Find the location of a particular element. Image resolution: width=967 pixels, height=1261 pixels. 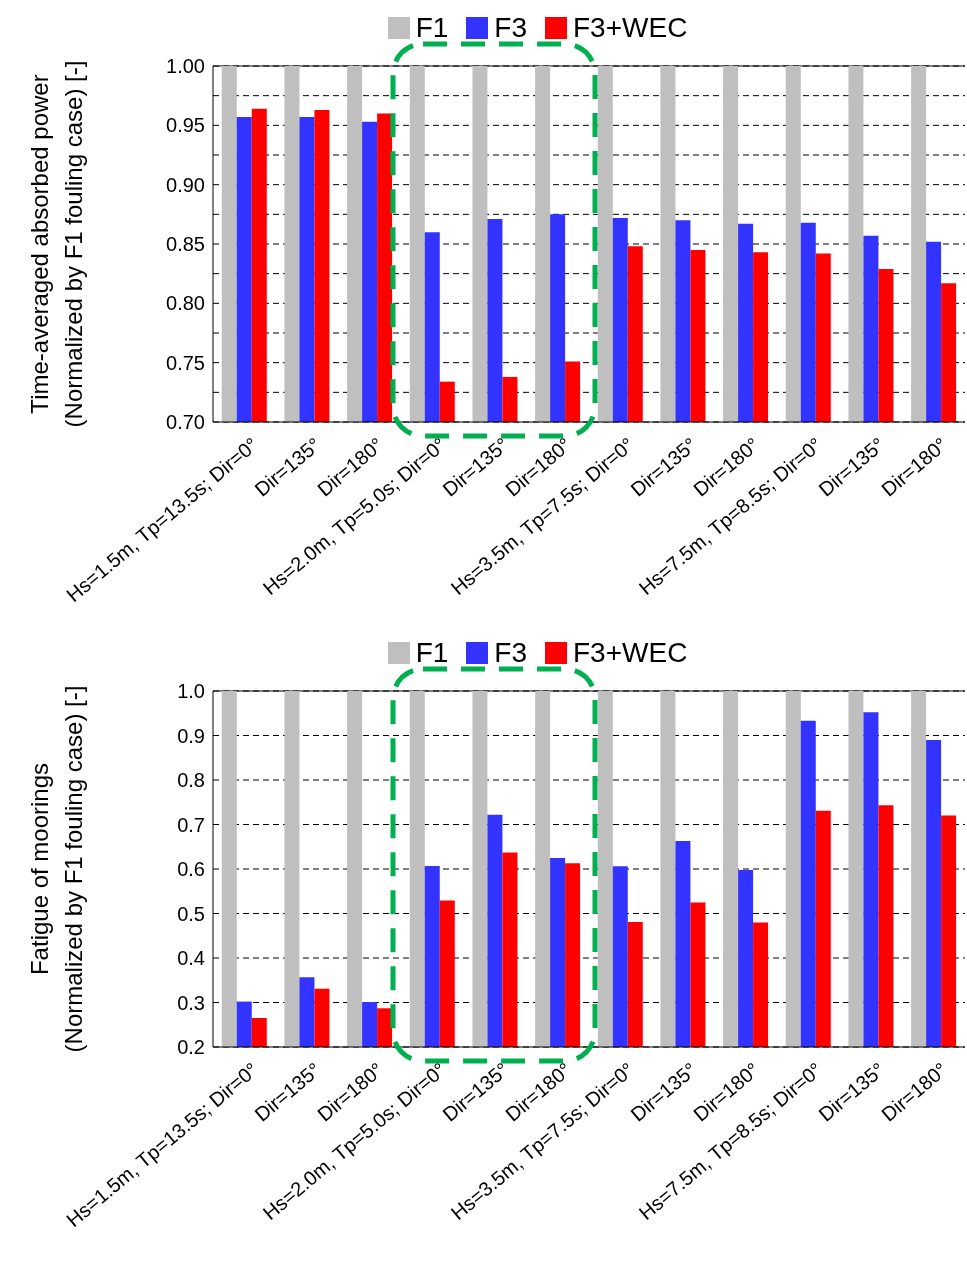

y-tick-label: 0.9 is located at coordinates (191, 735).